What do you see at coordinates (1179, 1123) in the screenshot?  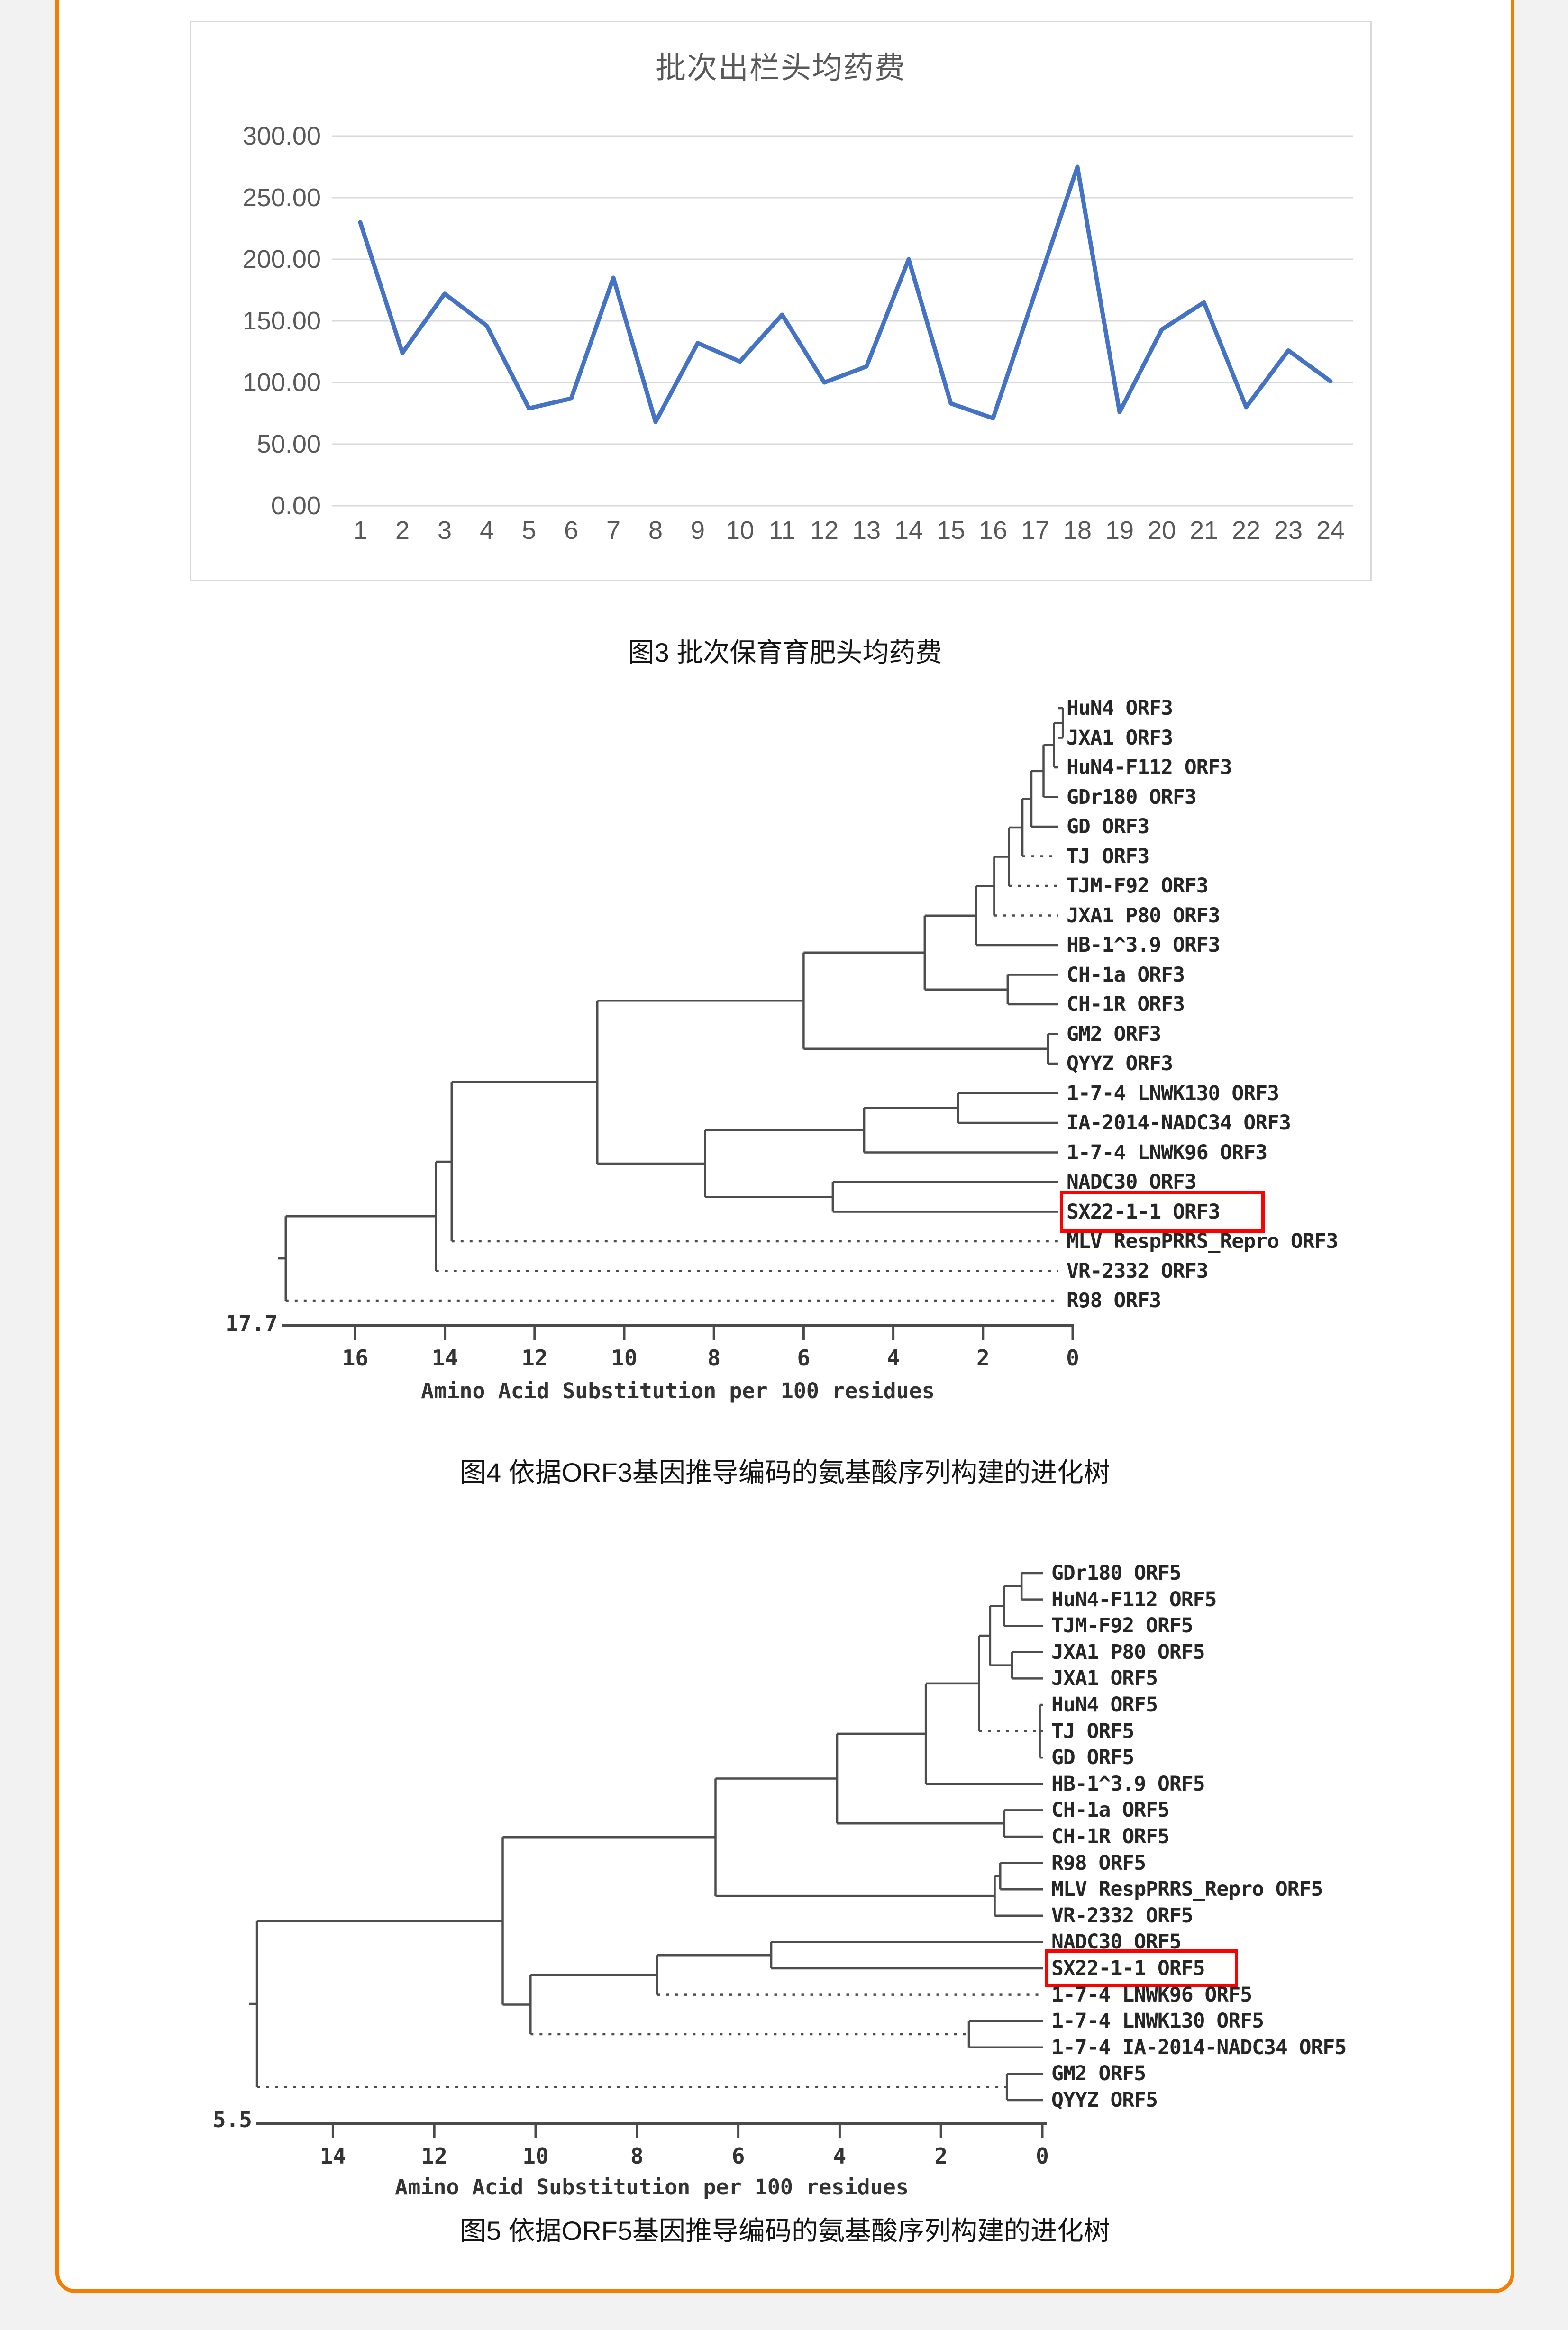 I see `tree-leaf-label: IA-2014-NADC34 ORF3` at bounding box center [1179, 1123].